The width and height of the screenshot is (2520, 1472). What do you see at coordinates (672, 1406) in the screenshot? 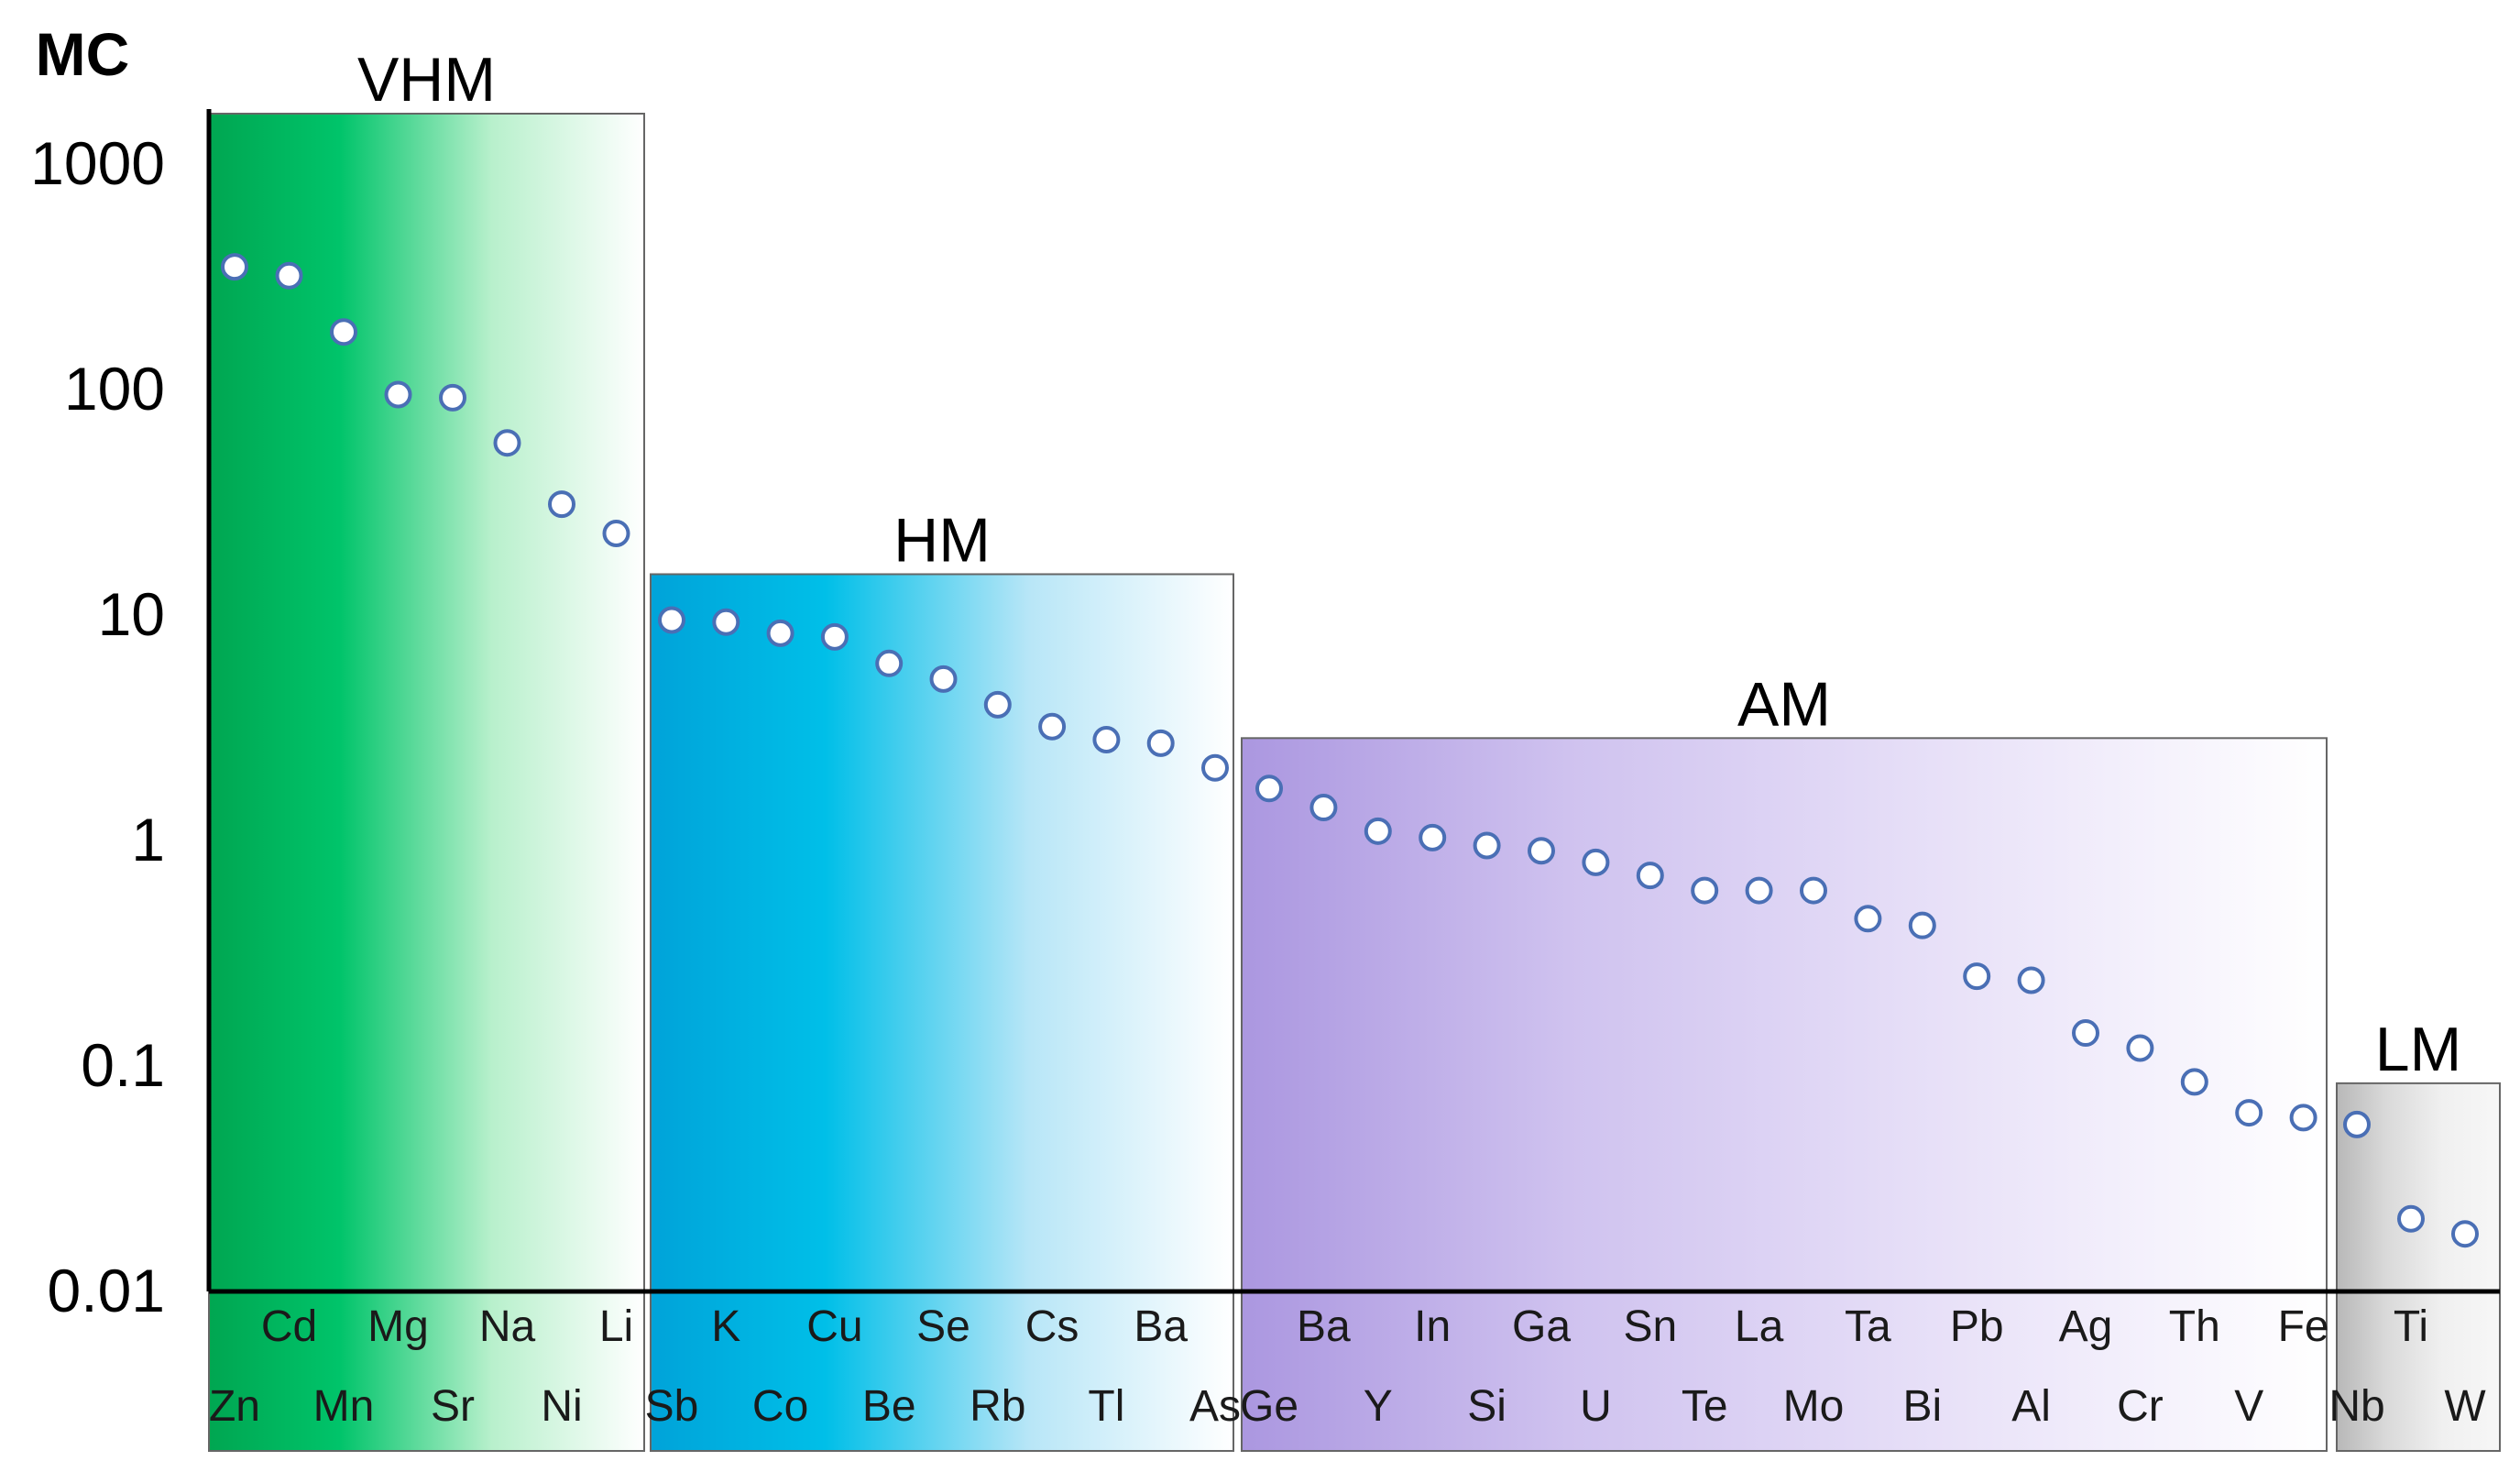
I see `category-label-sb: Sb` at bounding box center [672, 1406].